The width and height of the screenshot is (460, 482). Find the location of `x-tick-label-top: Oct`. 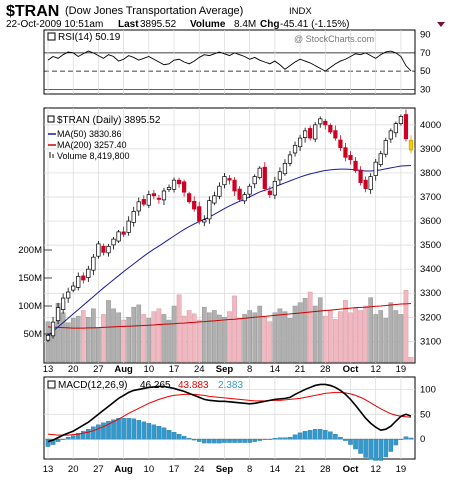

x-tick-label-top: Oct is located at coordinates (351, 369).